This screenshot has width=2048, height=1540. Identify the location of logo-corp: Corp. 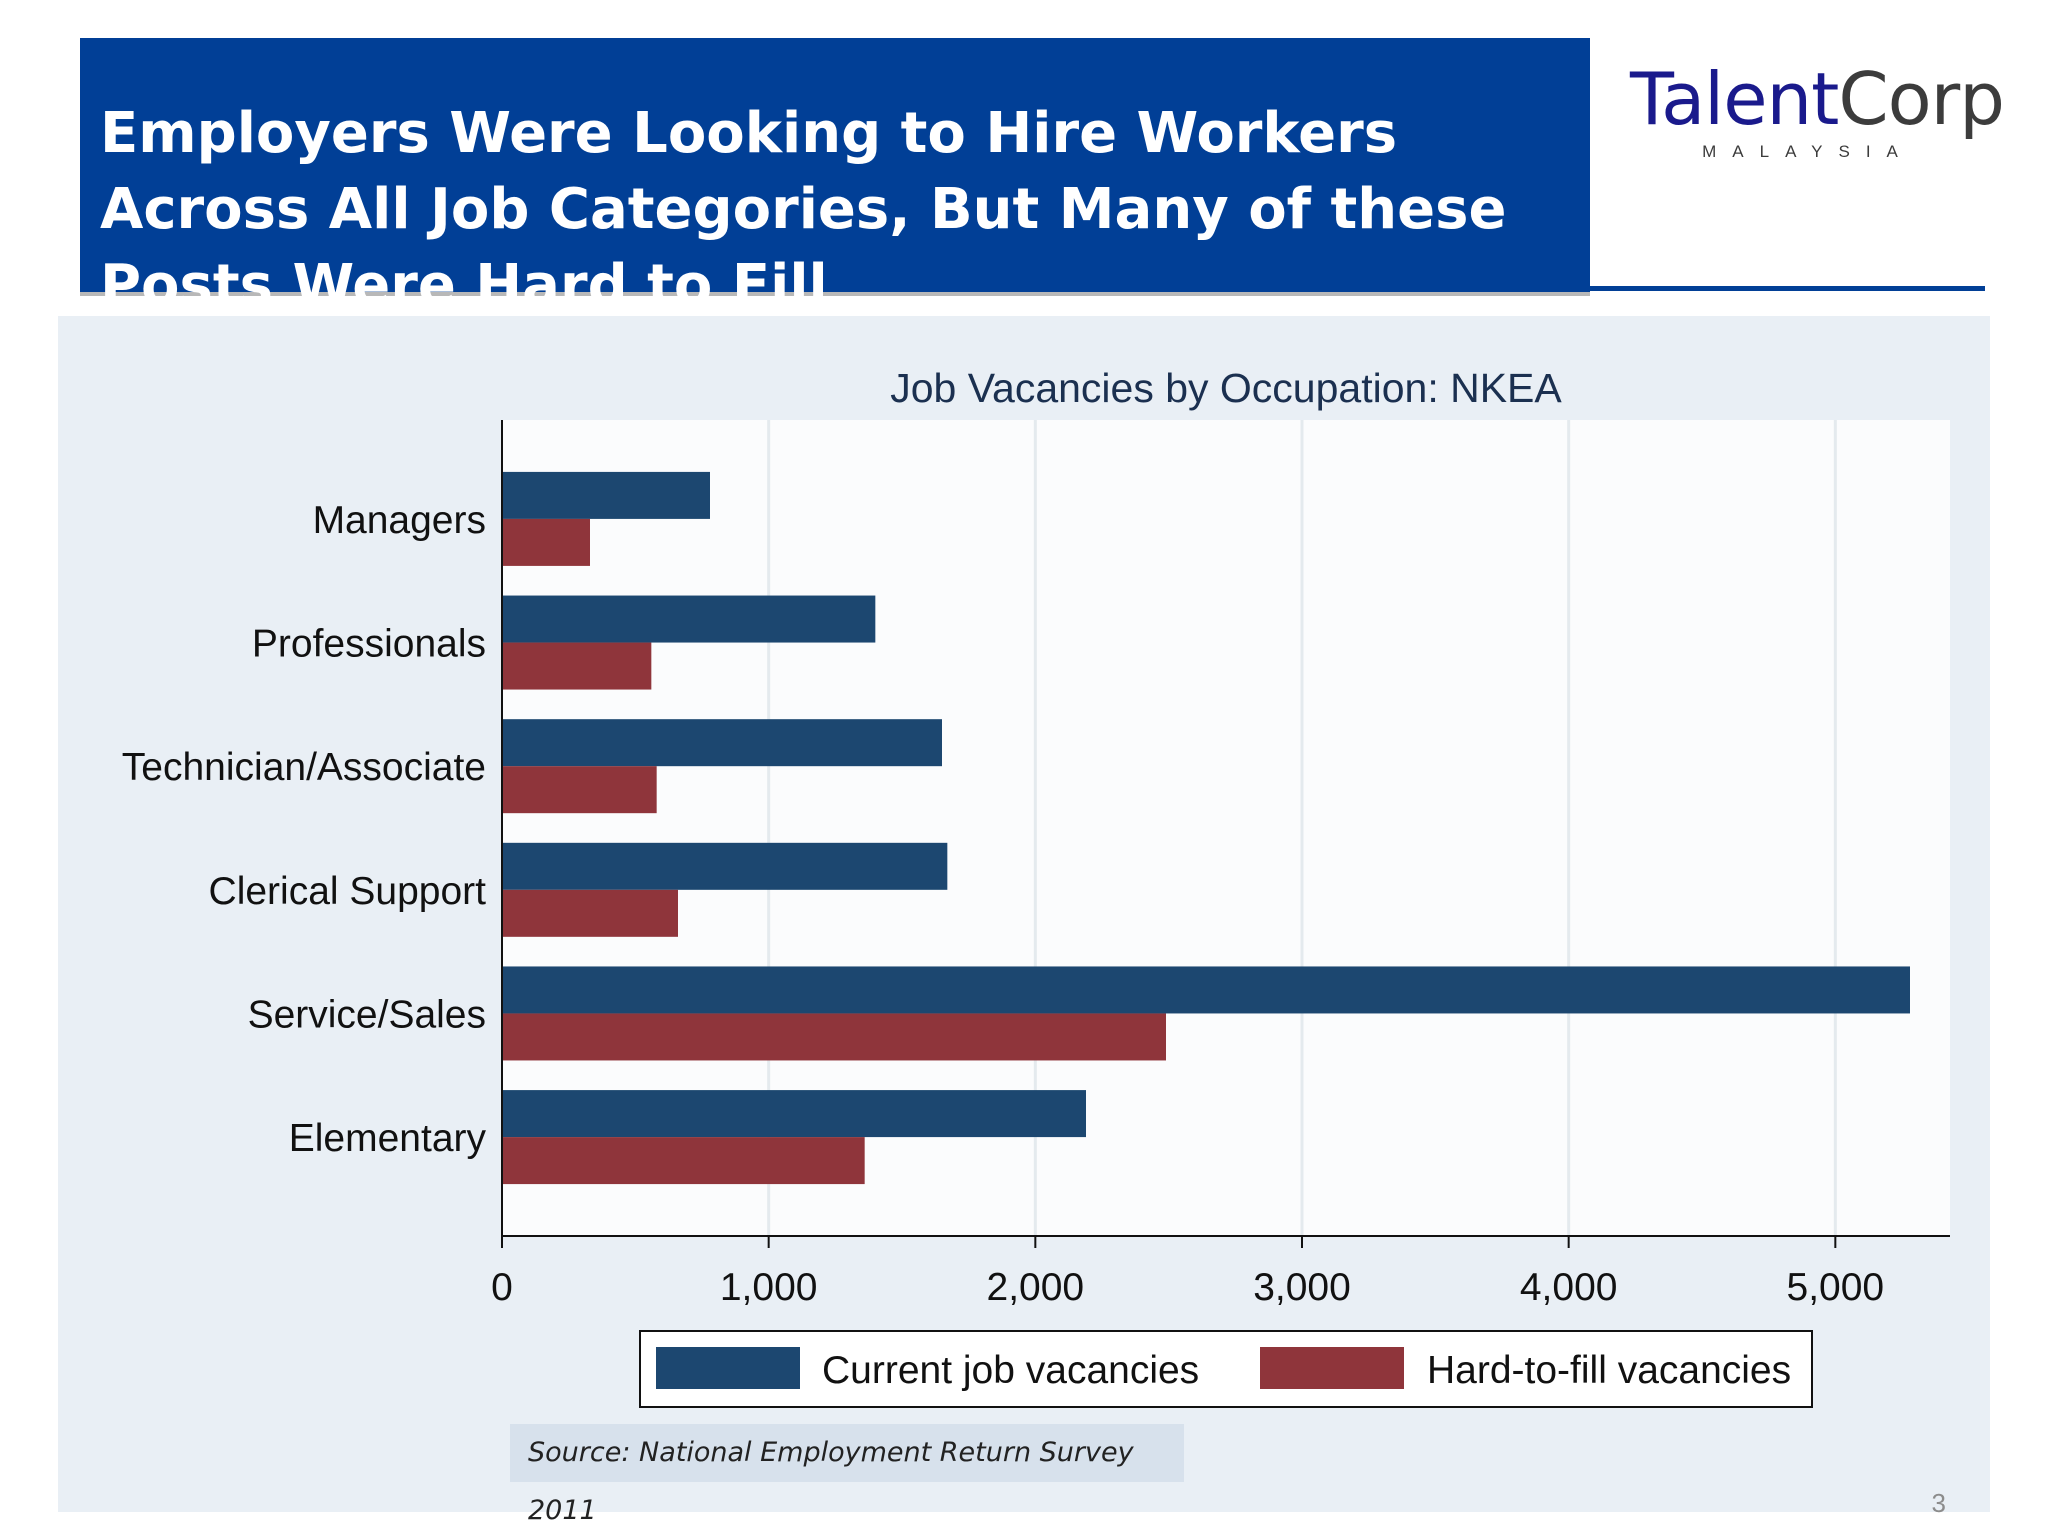
(1921, 99).